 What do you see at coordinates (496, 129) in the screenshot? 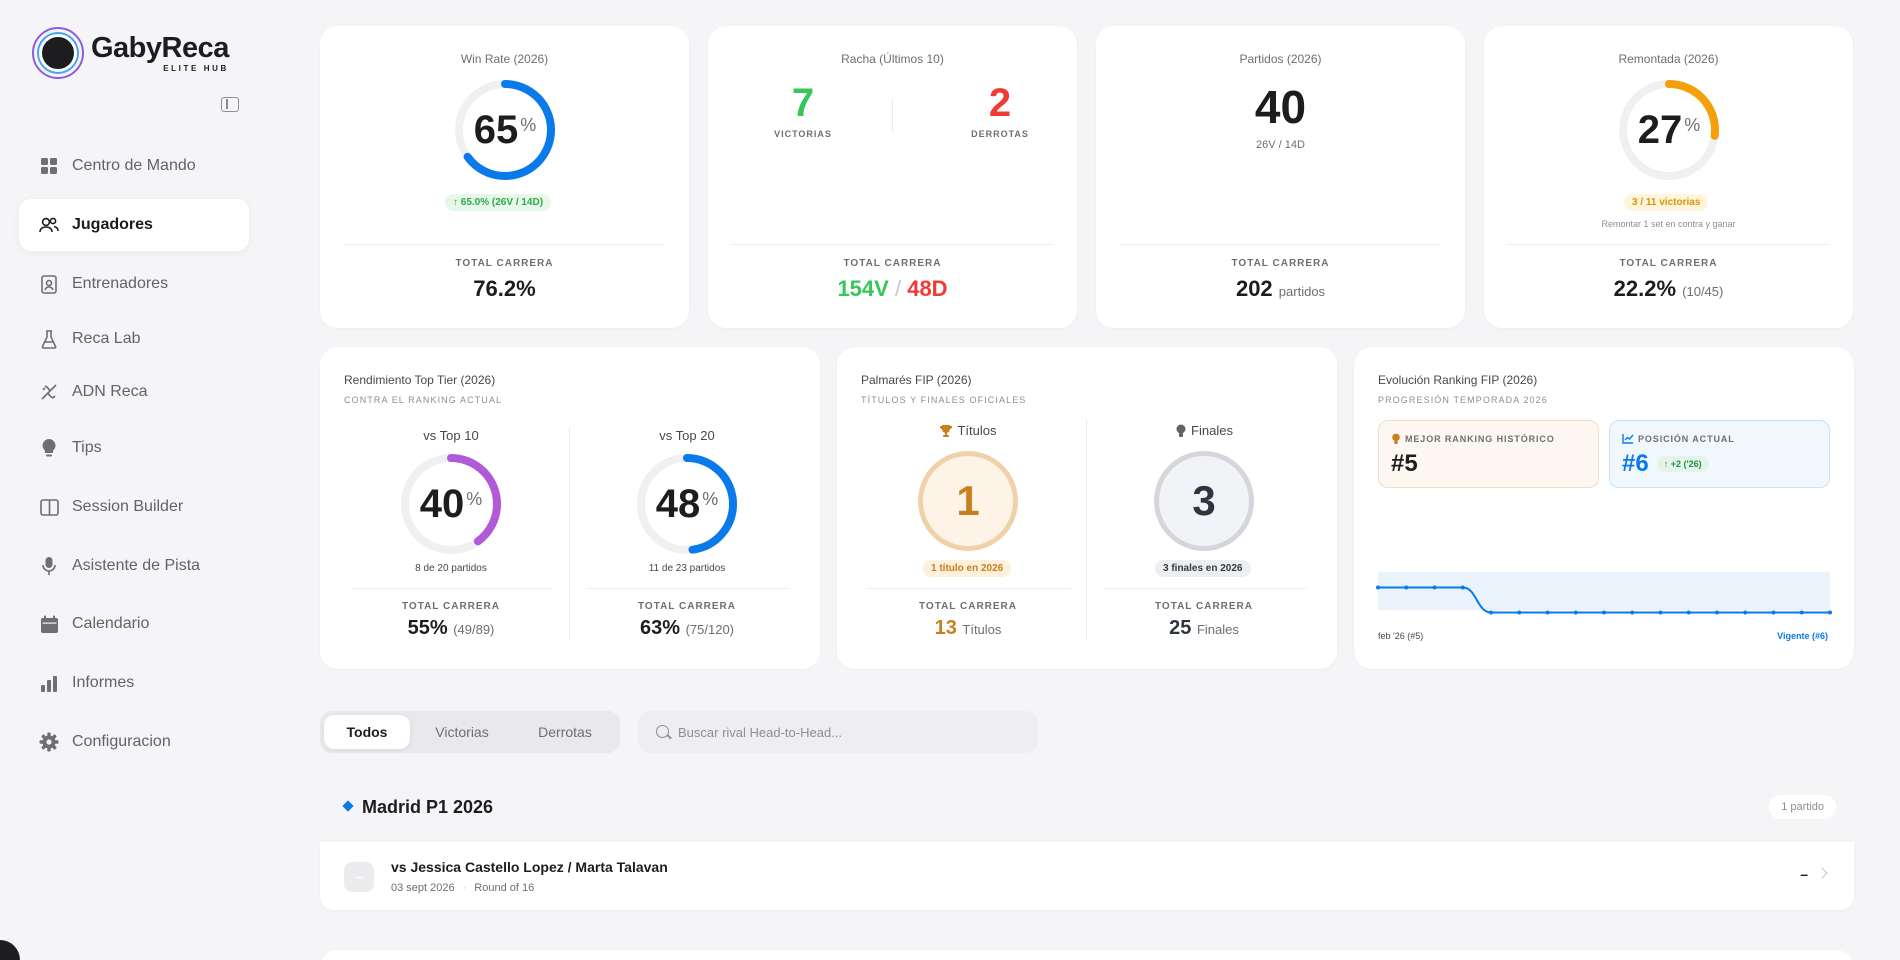
I see `winrate-value: 65` at bounding box center [496, 129].